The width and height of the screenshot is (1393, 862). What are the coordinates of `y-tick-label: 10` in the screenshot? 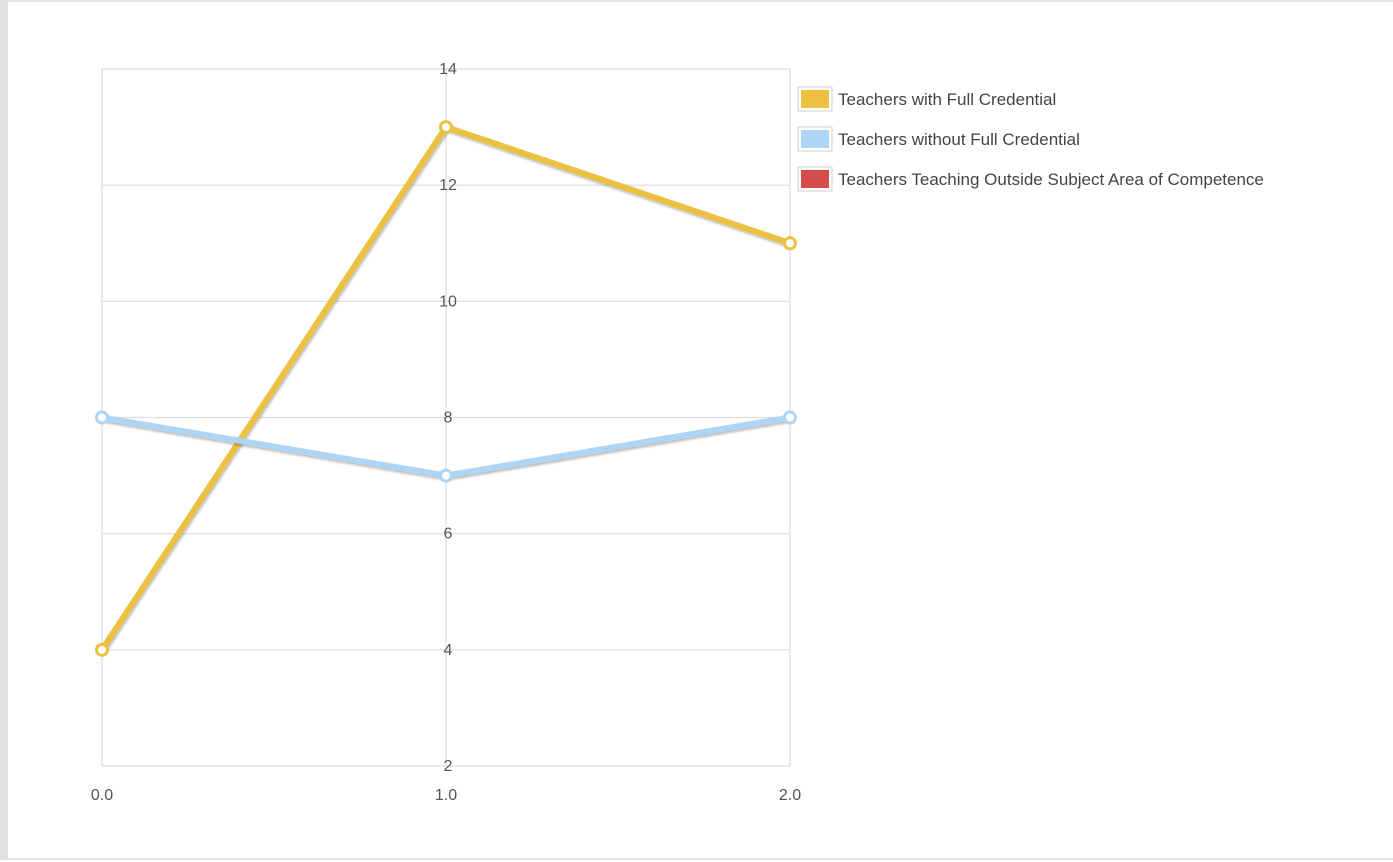 It's located at (448, 301).